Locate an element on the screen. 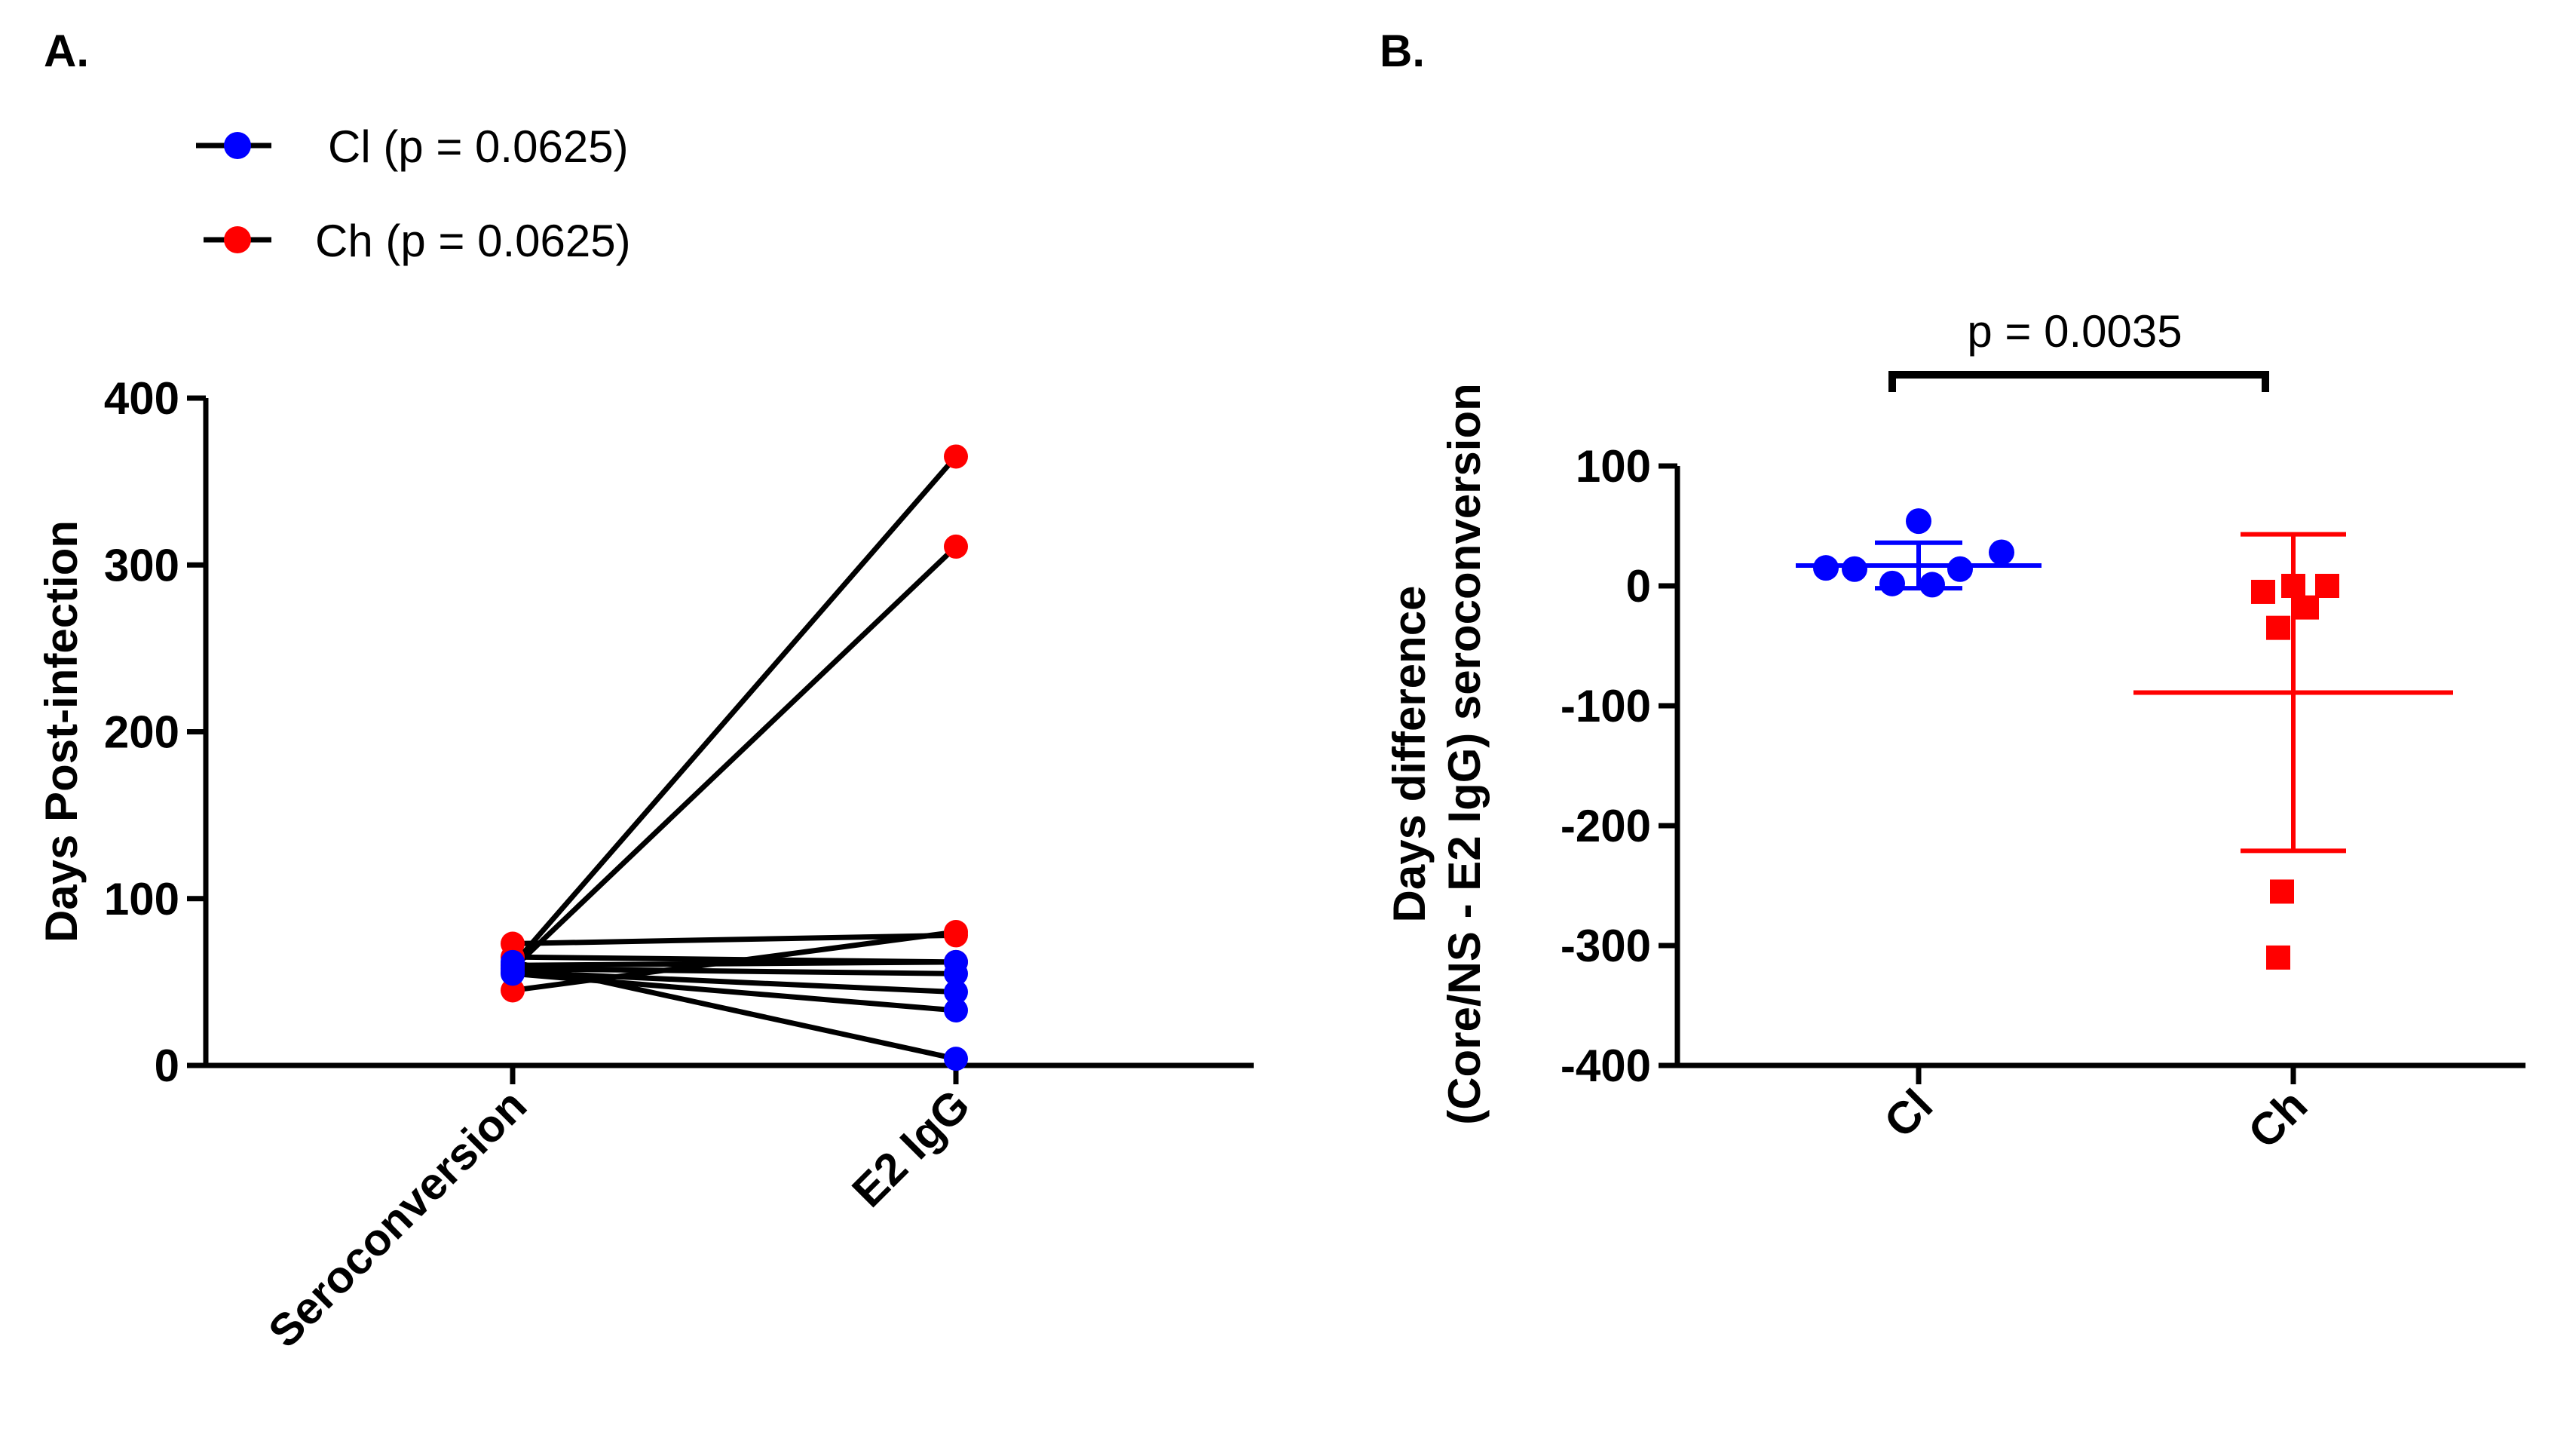 The image size is (2576, 1450). b-y-tick-label: -300 is located at coordinates (1606, 946).